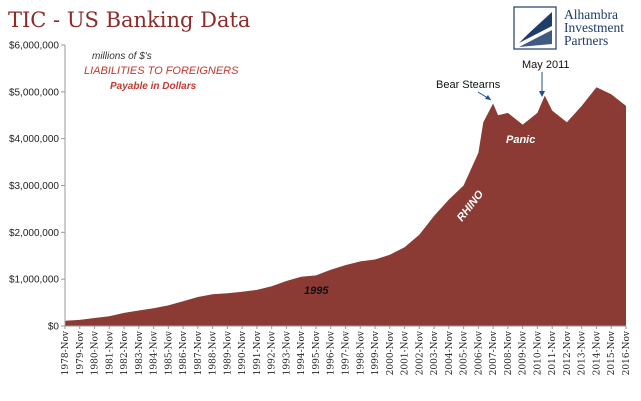 Image resolution: width=641 pixels, height=401 pixels. I want to click on x-tick-label: 1983-Nov, so click(140, 352).